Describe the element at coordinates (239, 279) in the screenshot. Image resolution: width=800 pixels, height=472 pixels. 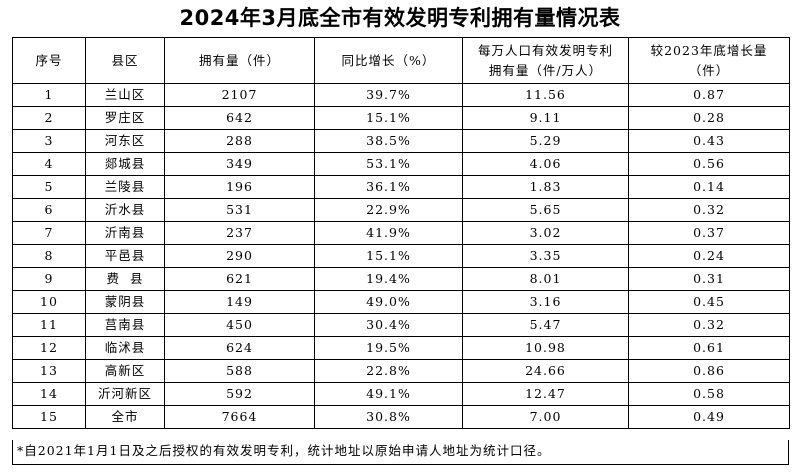
I see `cell-count: 621` at that location.